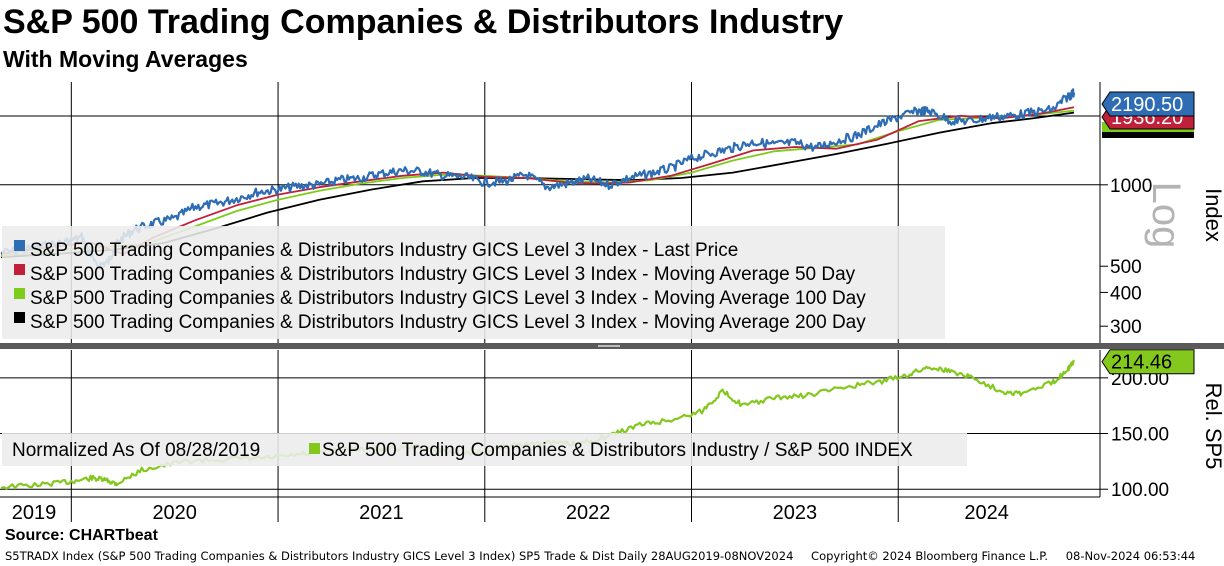 This screenshot has width=1224, height=566. I want to click on callout-last-price: 2190.50, so click(1148, 104).